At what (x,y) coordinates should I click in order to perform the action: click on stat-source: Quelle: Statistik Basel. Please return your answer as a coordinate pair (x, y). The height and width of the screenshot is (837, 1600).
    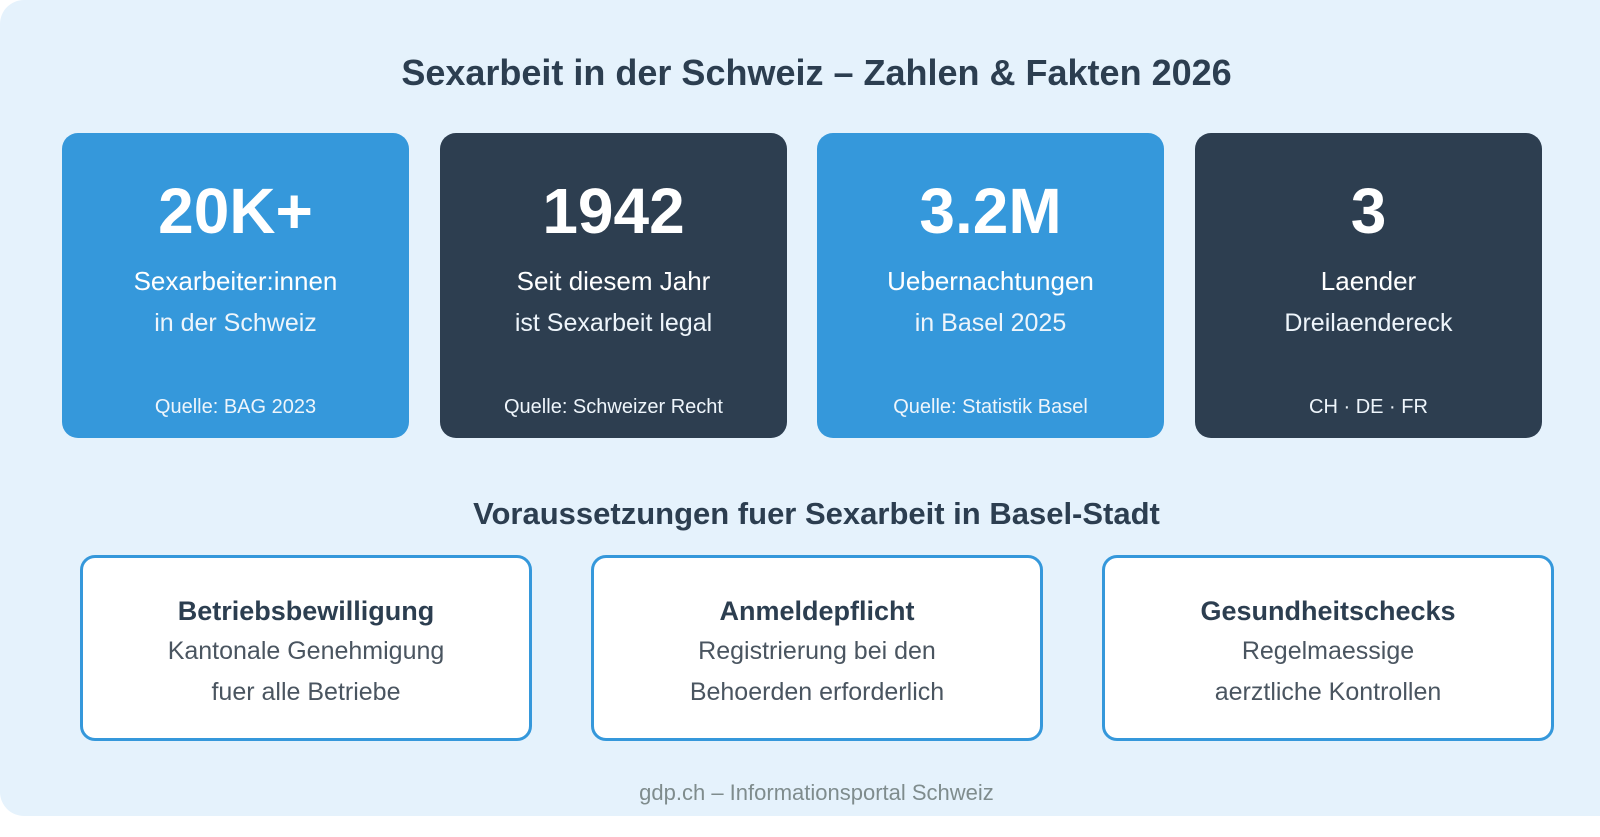
    Looking at the image, I should click on (990, 407).